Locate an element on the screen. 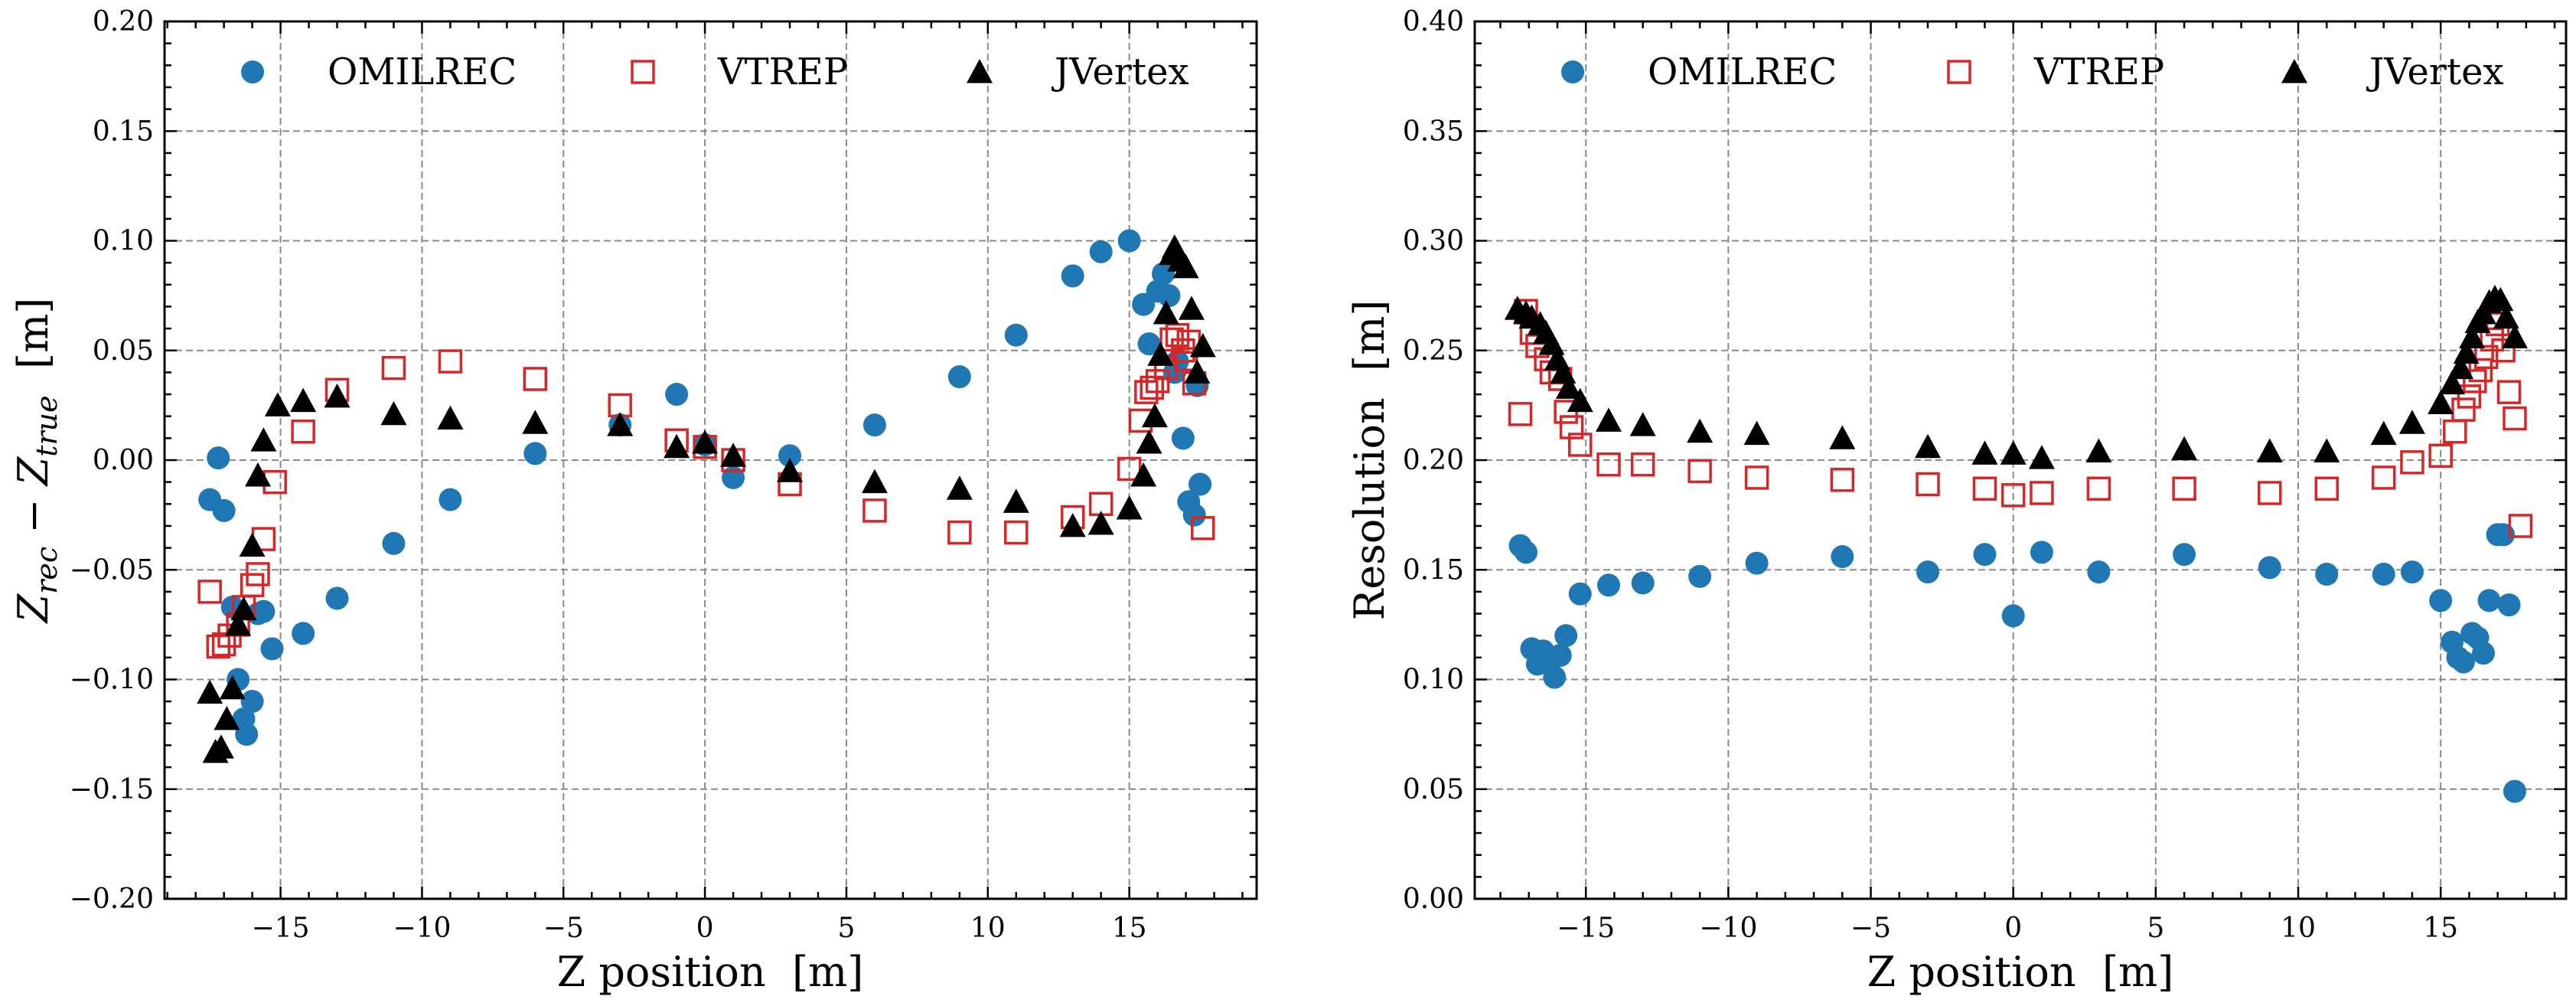  y-label-unit: [m] is located at coordinates (33, 347).